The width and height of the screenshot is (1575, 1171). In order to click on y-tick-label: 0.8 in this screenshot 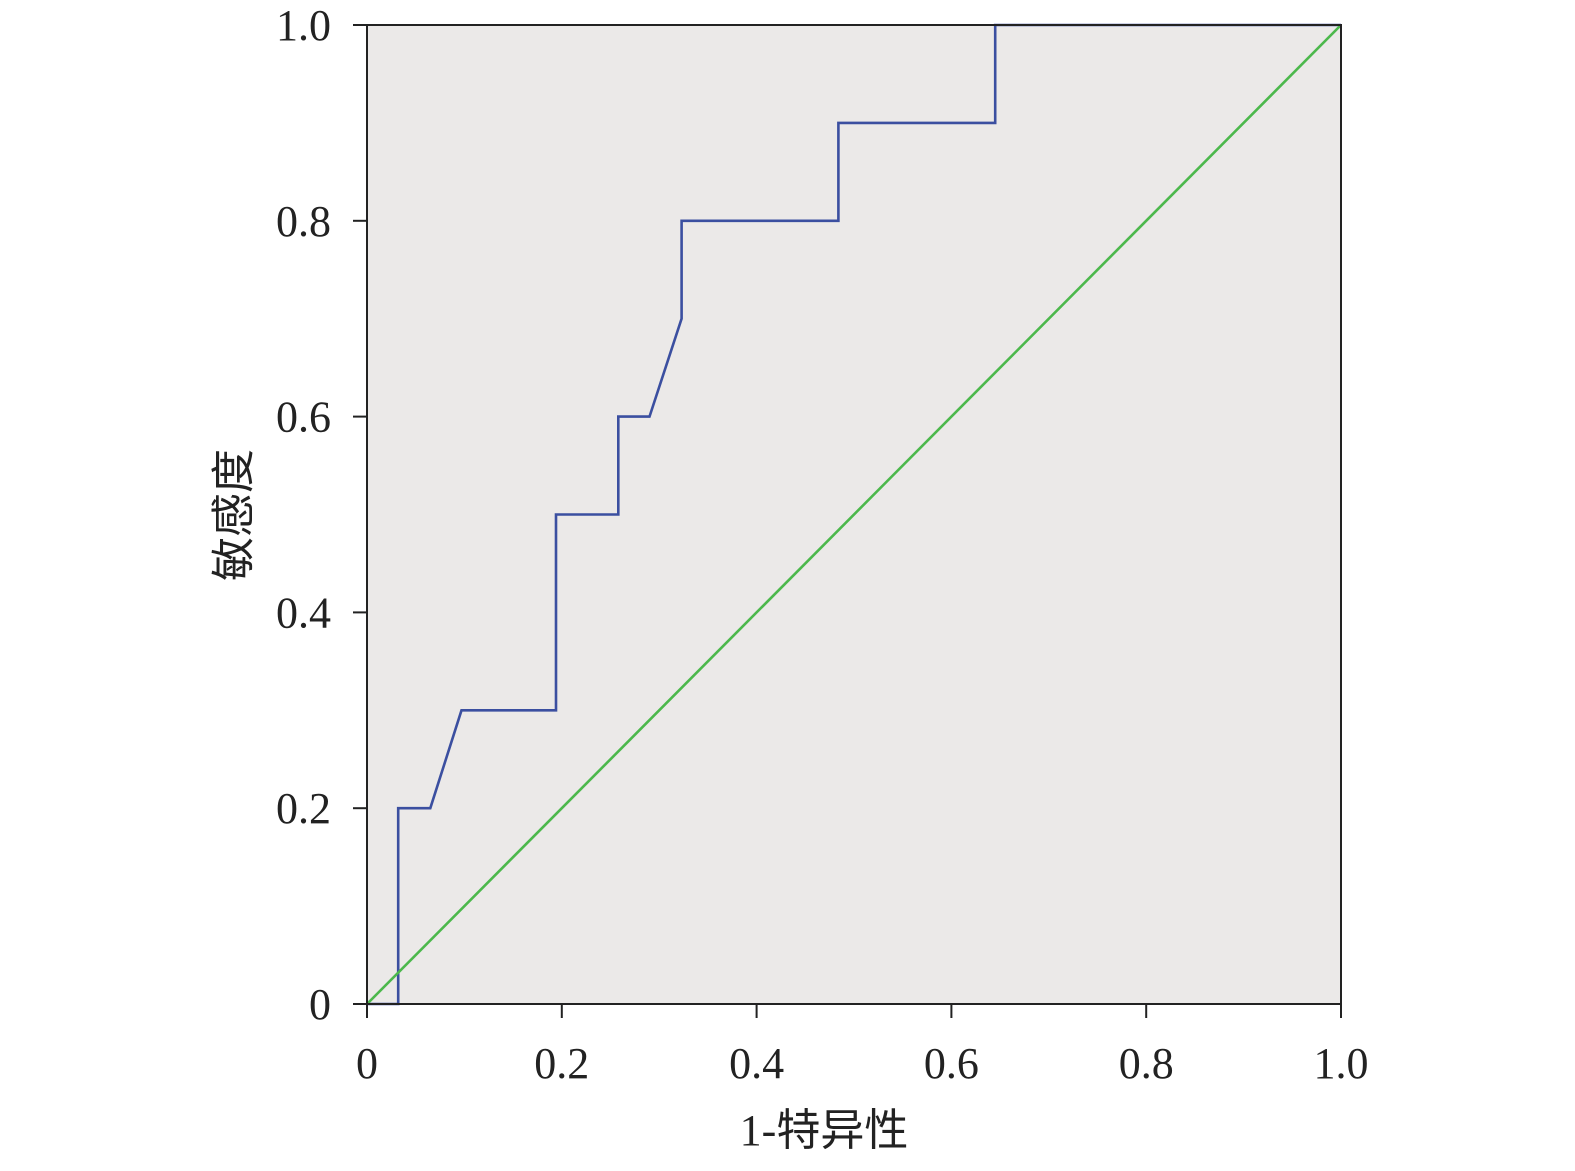, I will do `click(303, 221)`.